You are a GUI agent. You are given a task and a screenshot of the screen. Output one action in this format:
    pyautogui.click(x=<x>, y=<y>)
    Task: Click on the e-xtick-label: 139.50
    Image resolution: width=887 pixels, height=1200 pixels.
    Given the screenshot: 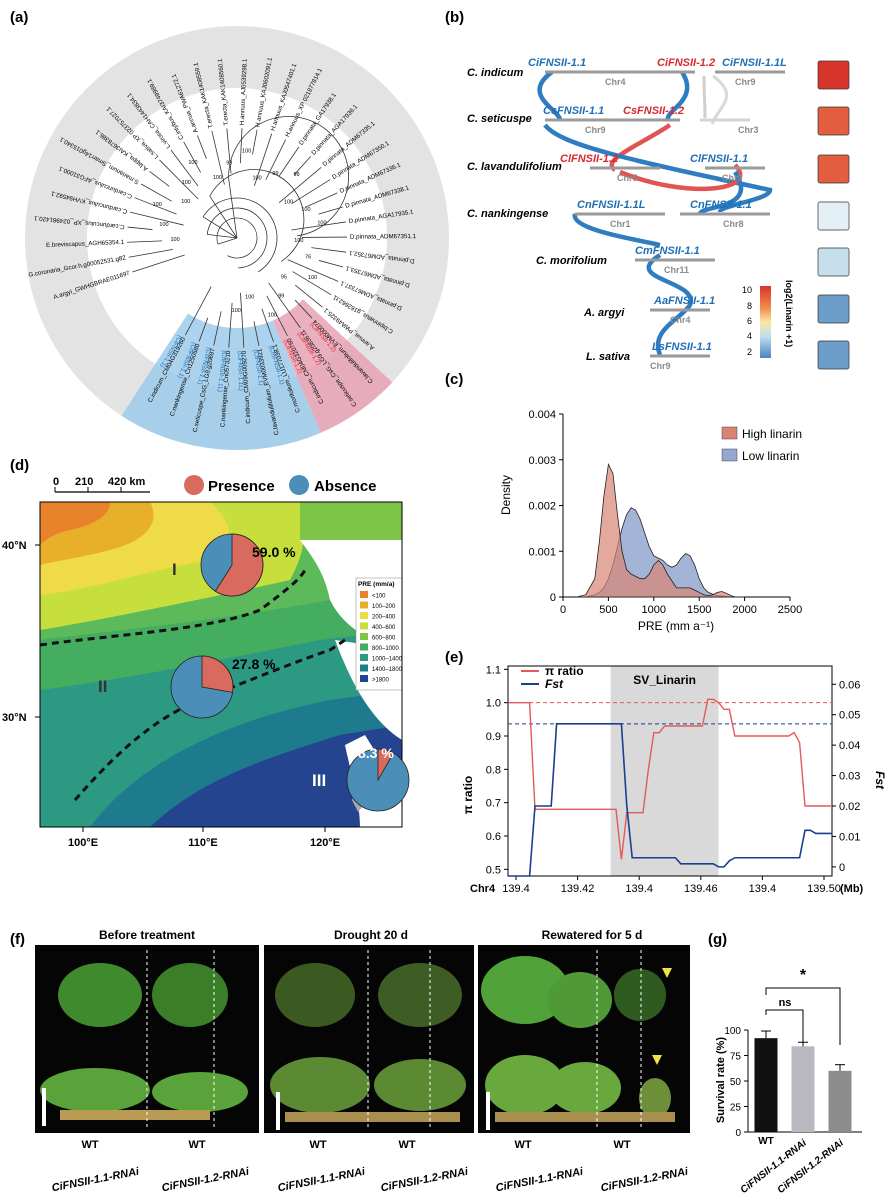 What is the action you would take?
    pyautogui.click(x=824, y=889)
    